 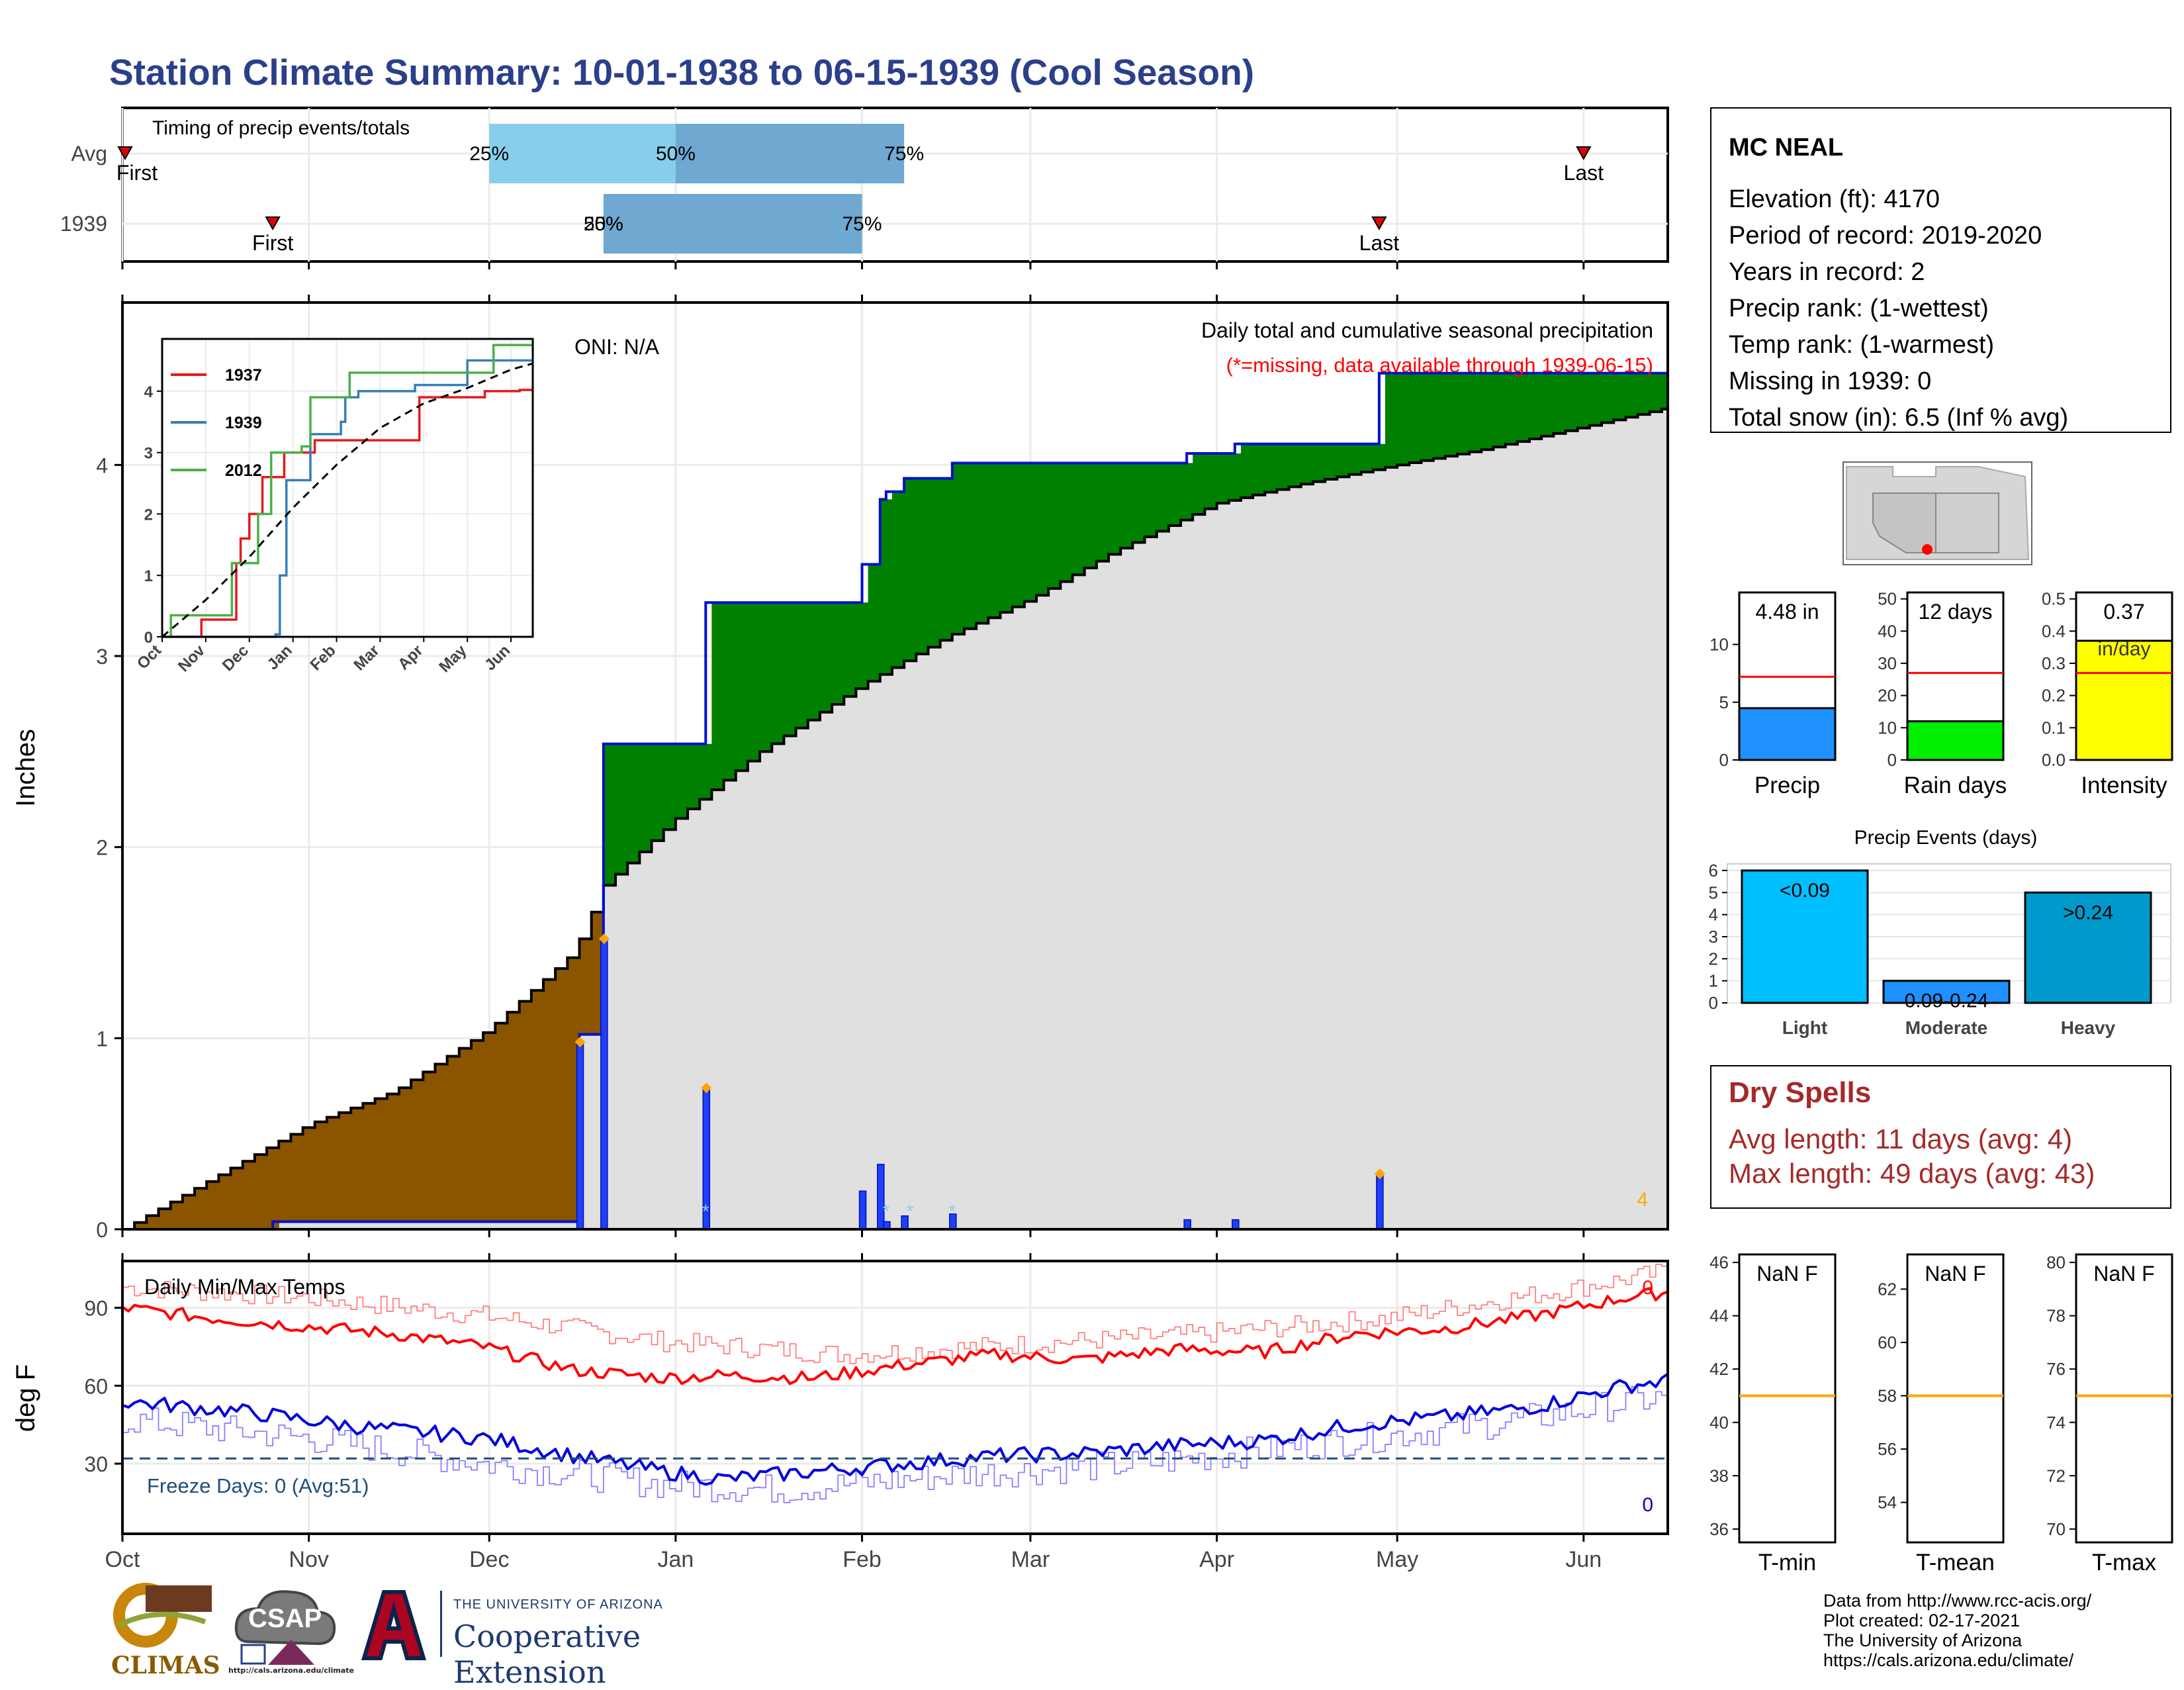 I want to click on events-y-tick-label: 4, so click(x=1713, y=915).